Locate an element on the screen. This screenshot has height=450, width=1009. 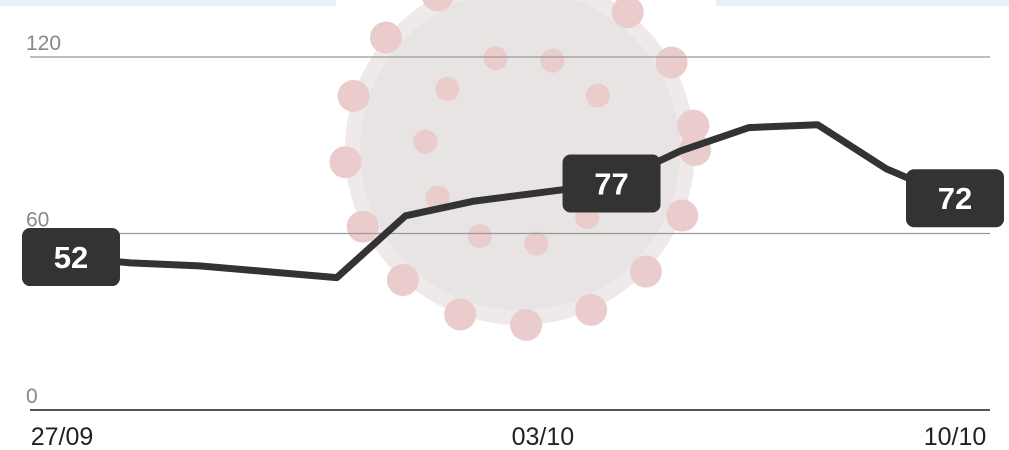
data-label: 52 is located at coordinates (71, 257).